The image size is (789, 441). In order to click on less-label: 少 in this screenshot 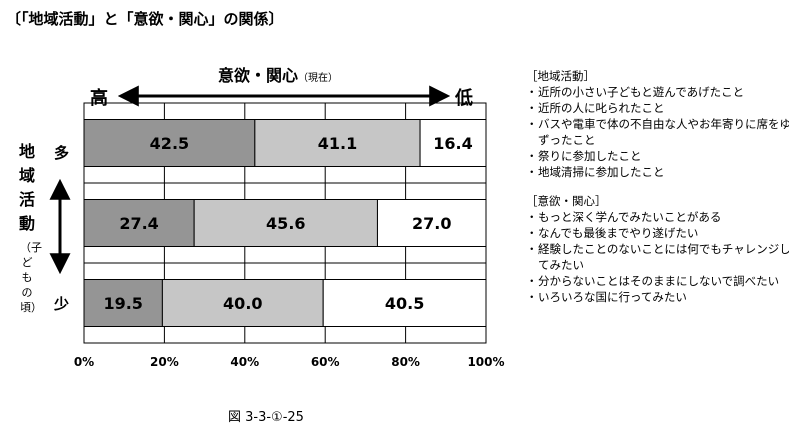, I will do `click(62, 304)`.